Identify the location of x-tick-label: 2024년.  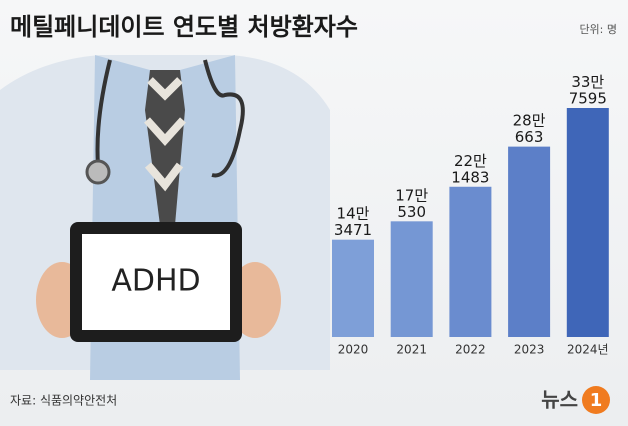
(588, 350).